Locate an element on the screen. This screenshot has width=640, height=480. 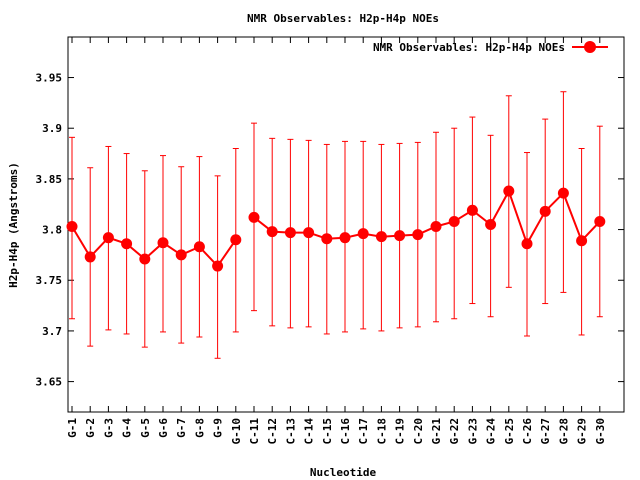
y-tick-label: 3.7 is located at coordinates (52, 331).